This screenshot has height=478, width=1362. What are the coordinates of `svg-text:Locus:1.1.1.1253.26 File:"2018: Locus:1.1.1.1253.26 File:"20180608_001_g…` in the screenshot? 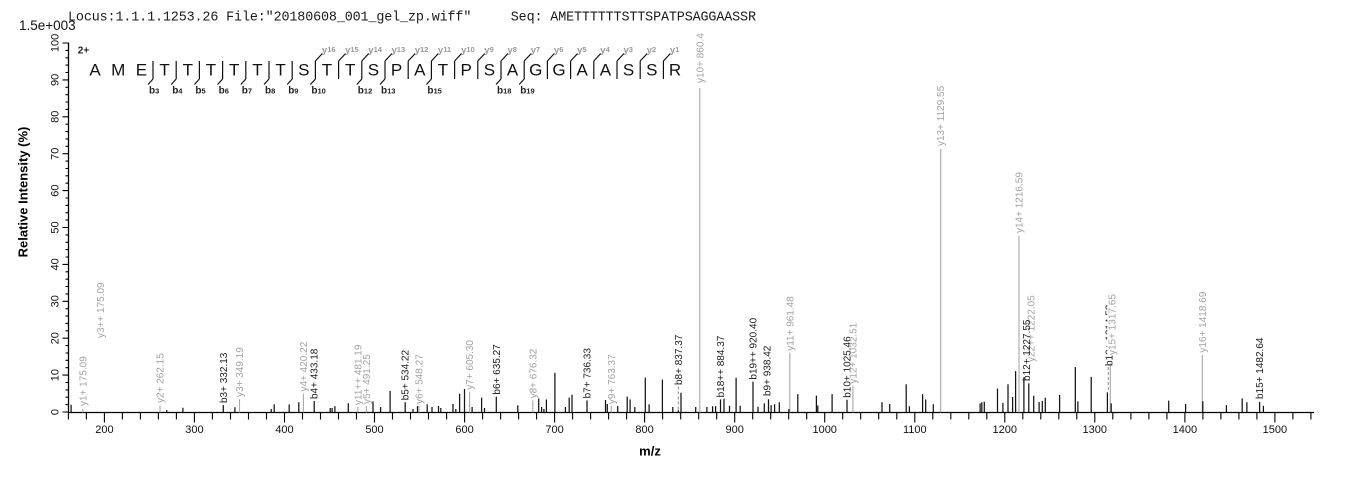 It's located at (412, 18).